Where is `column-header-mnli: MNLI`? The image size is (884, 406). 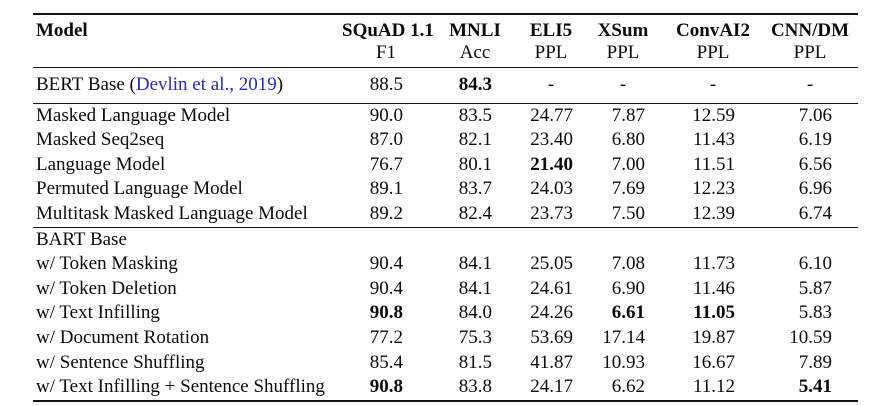 column-header-mnli: MNLI is located at coordinates (475, 30).